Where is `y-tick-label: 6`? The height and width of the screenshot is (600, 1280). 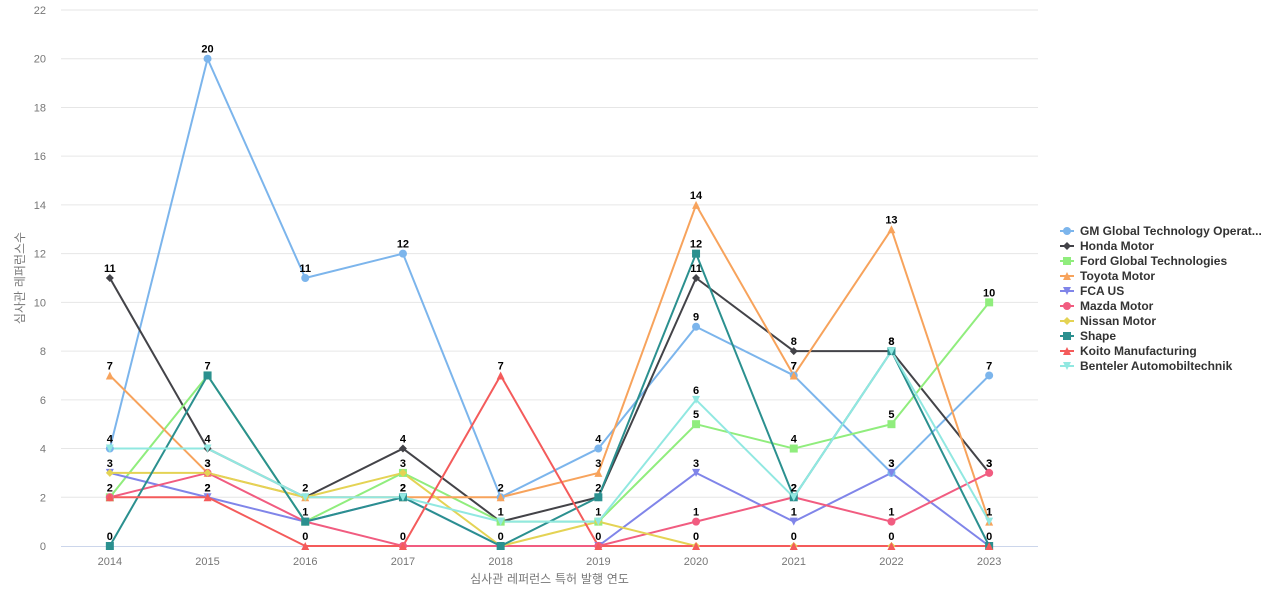
y-tick-label: 6 is located at coordinates (43, 401).